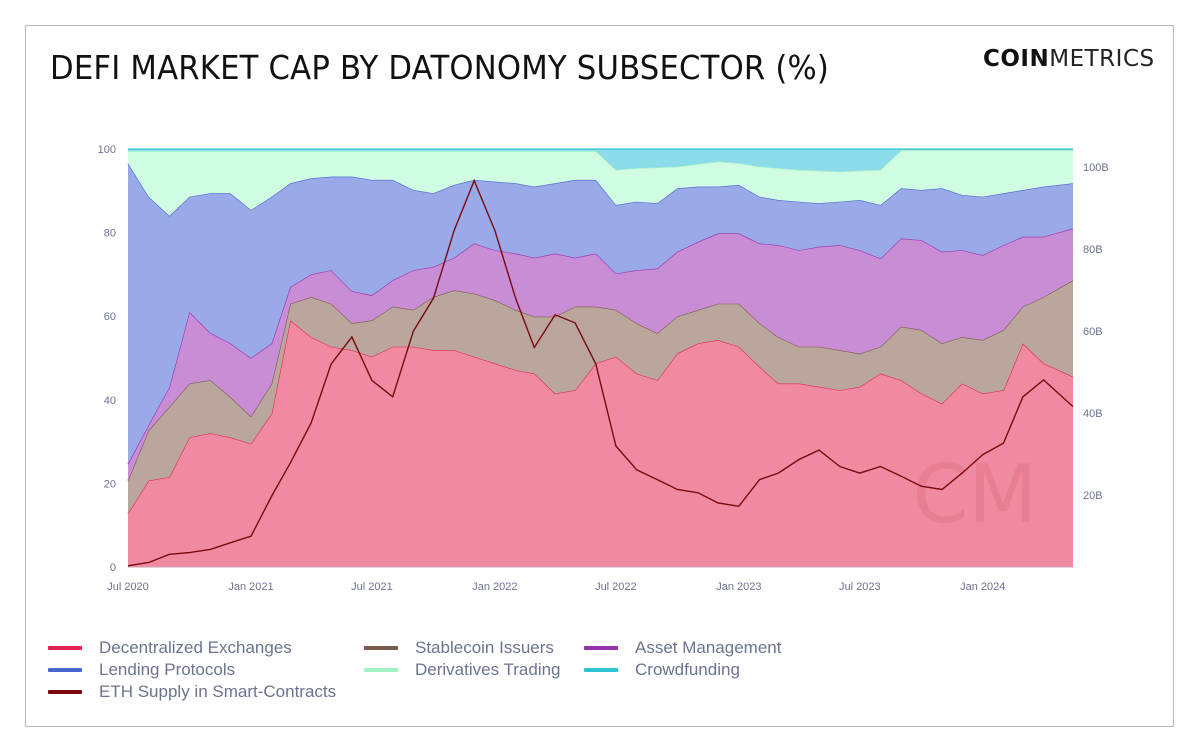  What do you see at coordinates (1093, 414) in the screenshot?
I see `y2-tick-label: 40B` at bounding box center [1093, 414].